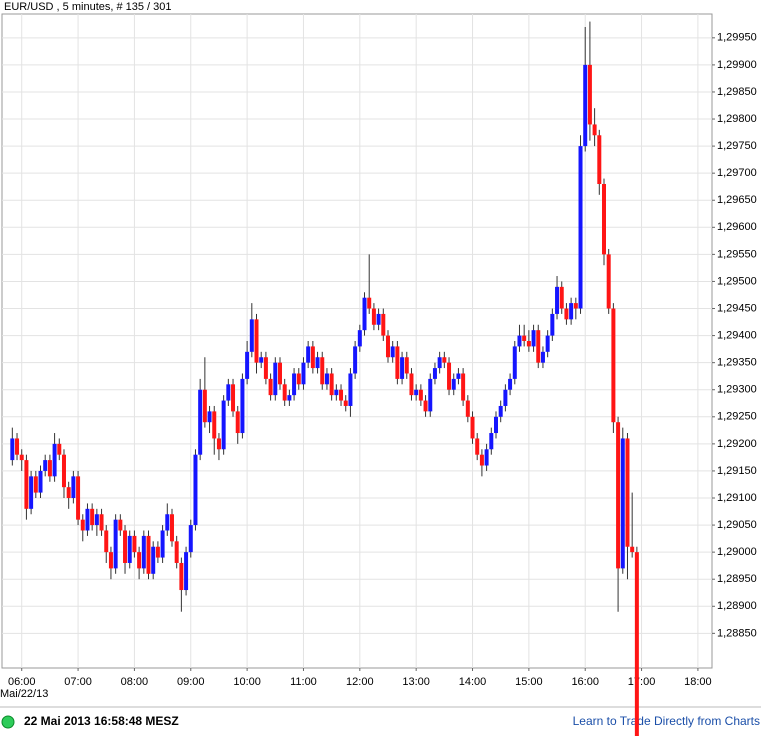 The width and height of the screenshot is (761, 741). What do you see at coordinates (737, 498) in the screenshot?
I see `y-tick-label: 1,29100` at bounding box center [737, 498].